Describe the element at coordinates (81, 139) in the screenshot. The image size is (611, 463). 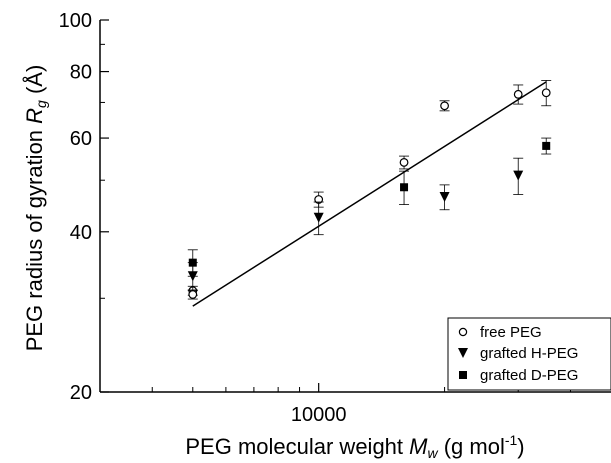
I see `y-tick-label: 60` at that location.